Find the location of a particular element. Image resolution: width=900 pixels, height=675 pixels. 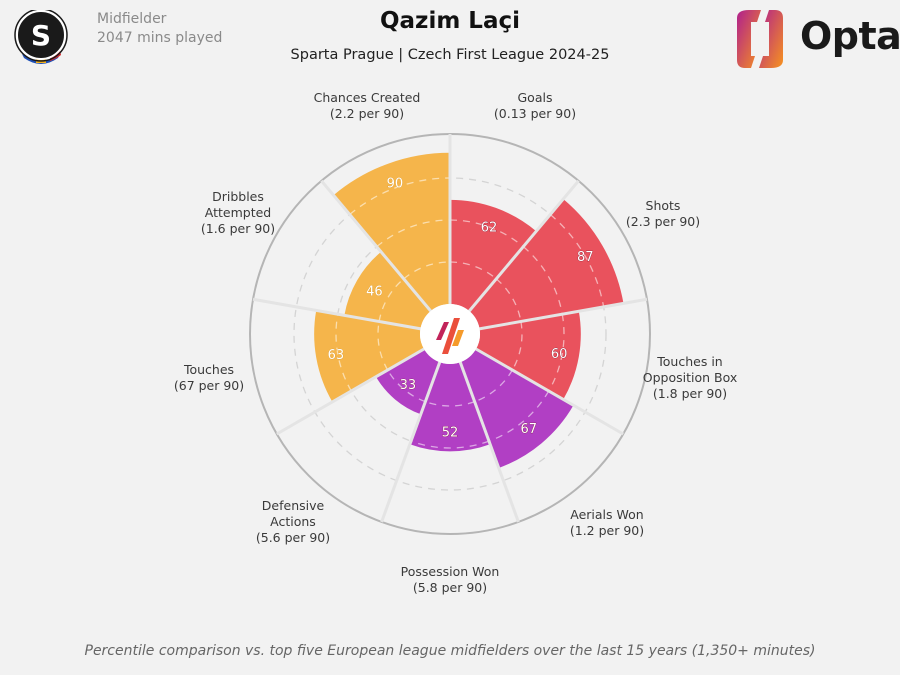

category-name: Touches in Opposition Box is located at coordinates (690, 369).